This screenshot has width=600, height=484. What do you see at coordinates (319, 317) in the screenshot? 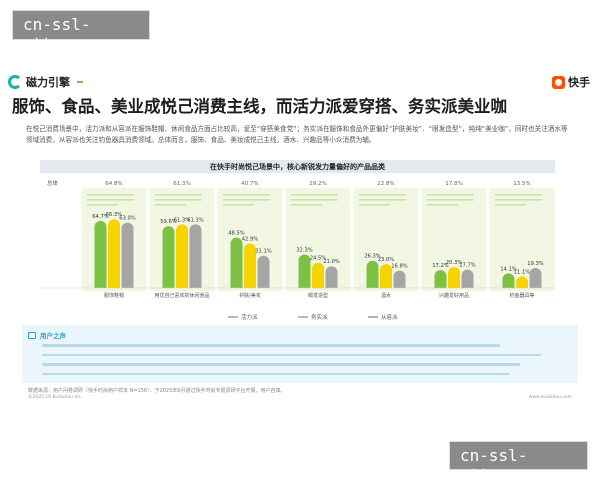
I see `legend-label-1: 务实派` at bounding box center [319, 317].